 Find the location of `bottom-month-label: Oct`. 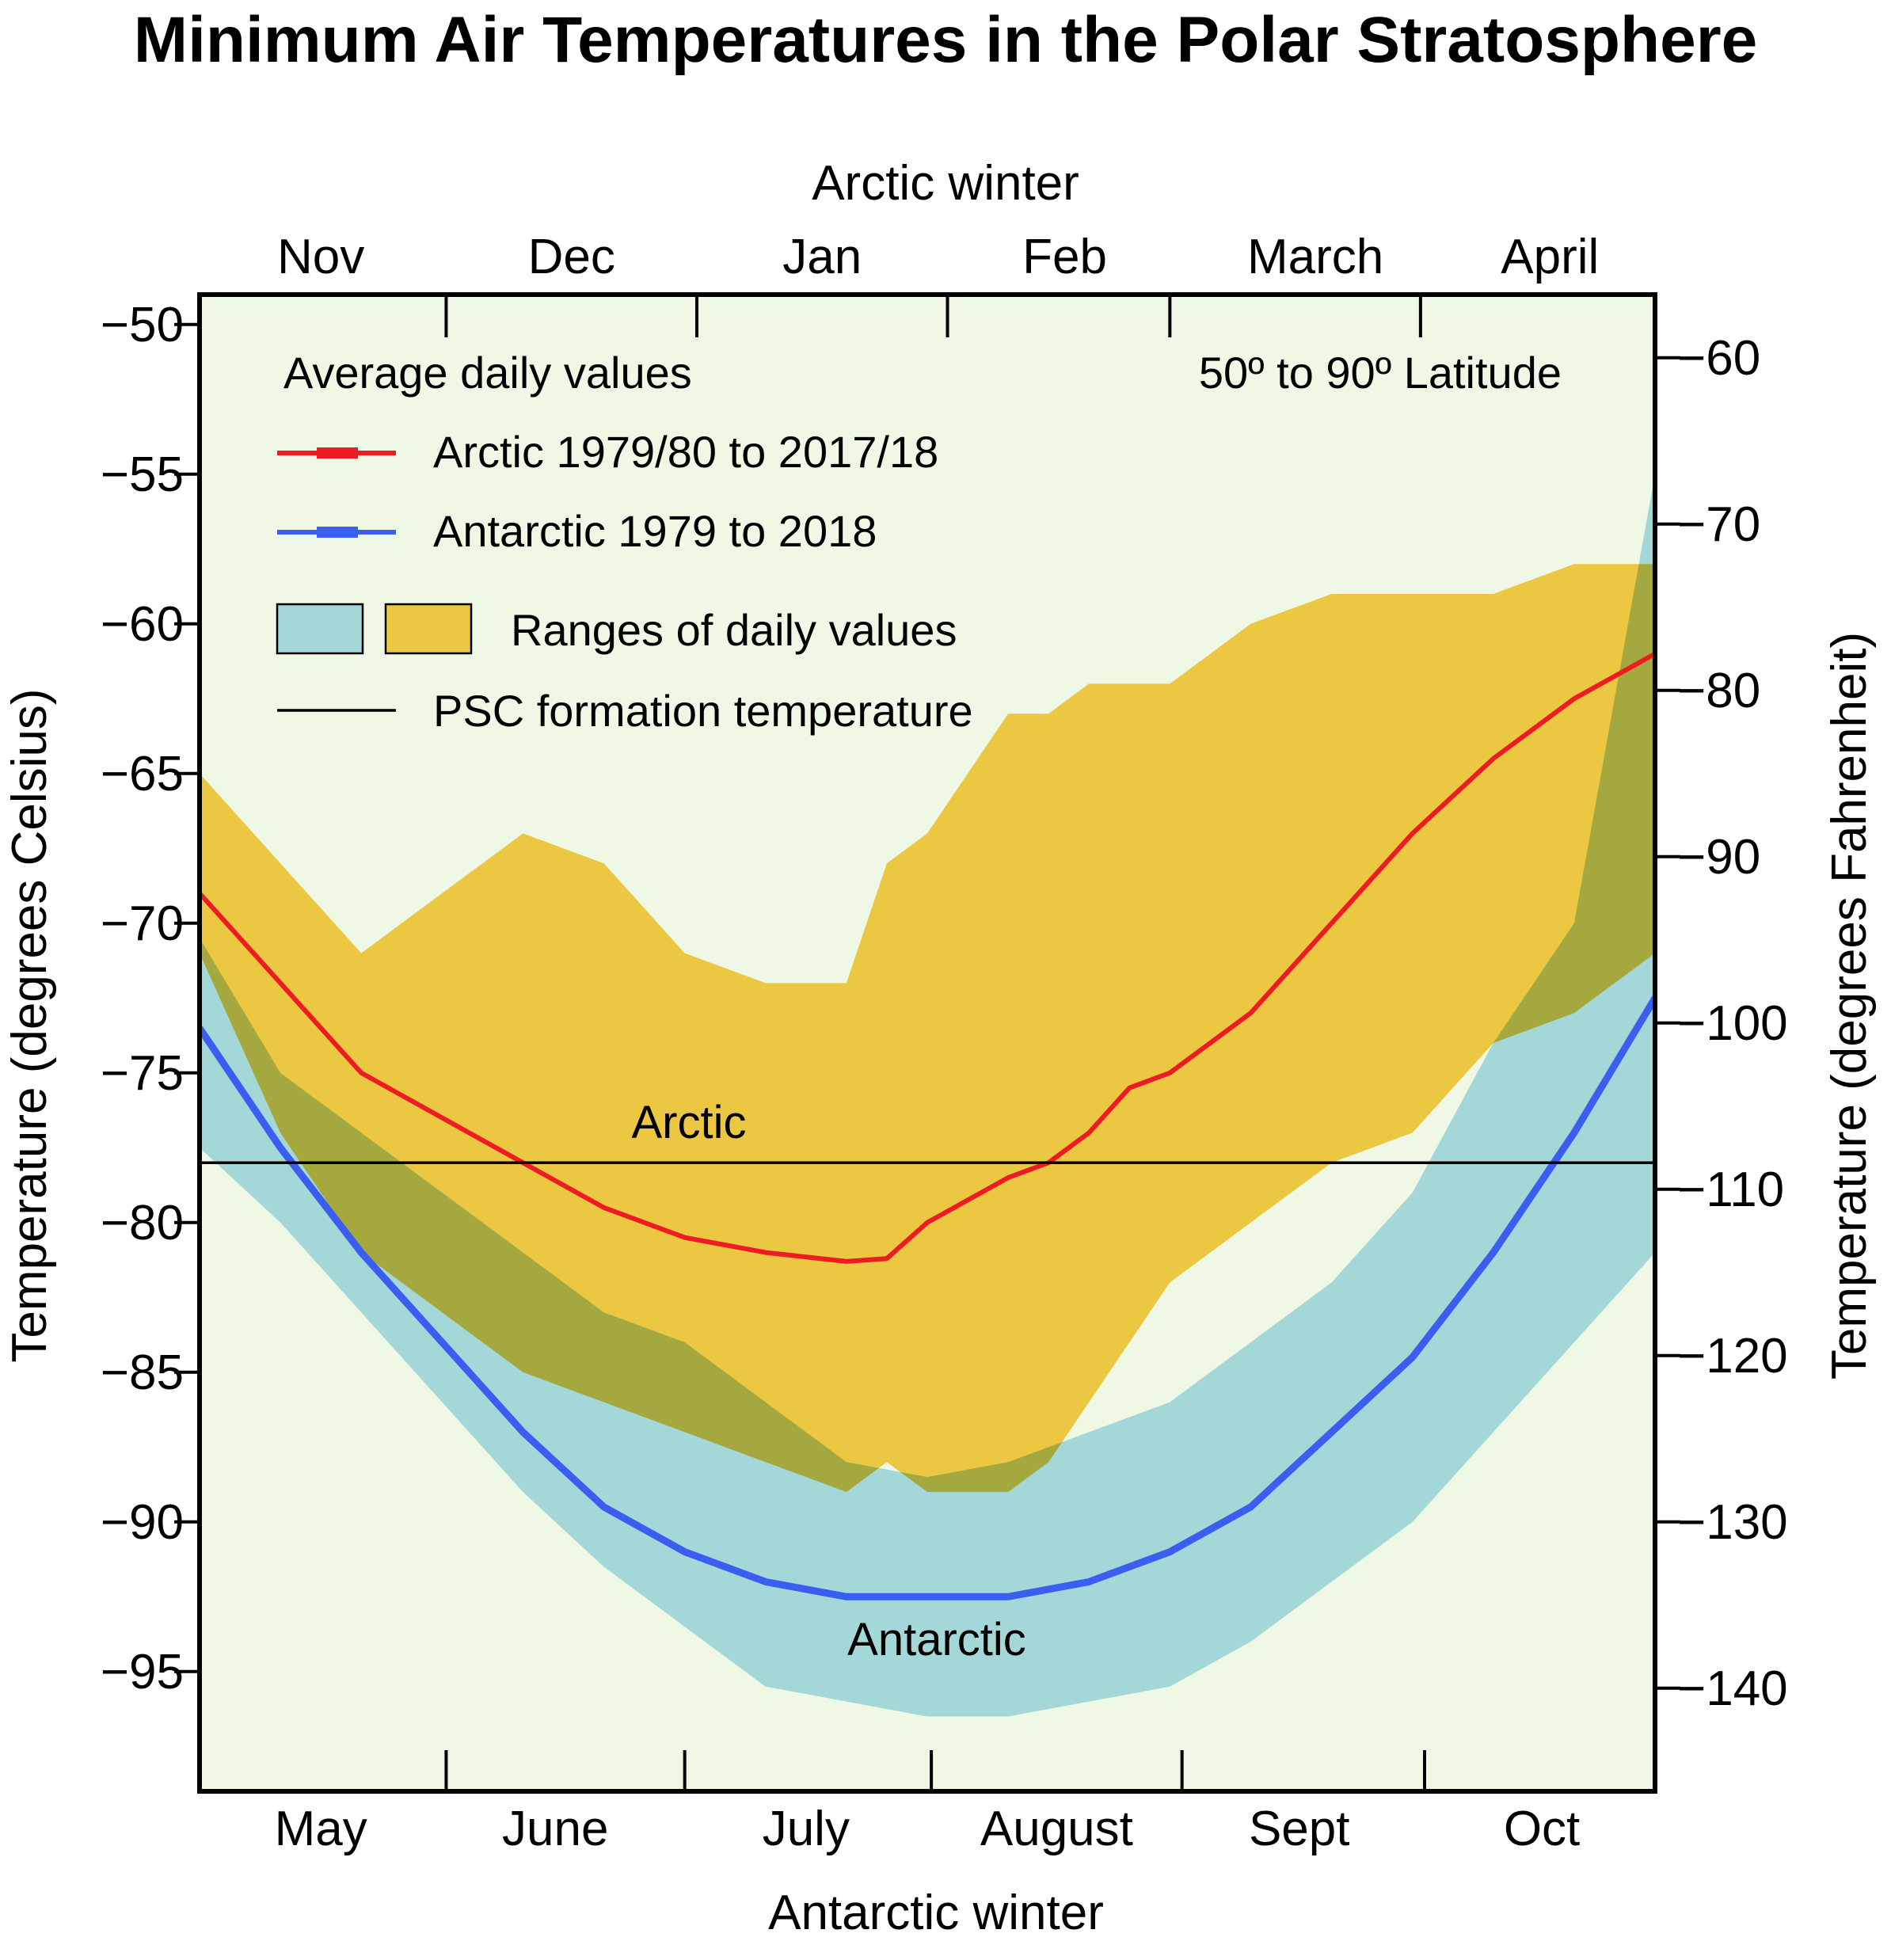

bottom-month-label: Oct is located at coordinates (1542, 1829).